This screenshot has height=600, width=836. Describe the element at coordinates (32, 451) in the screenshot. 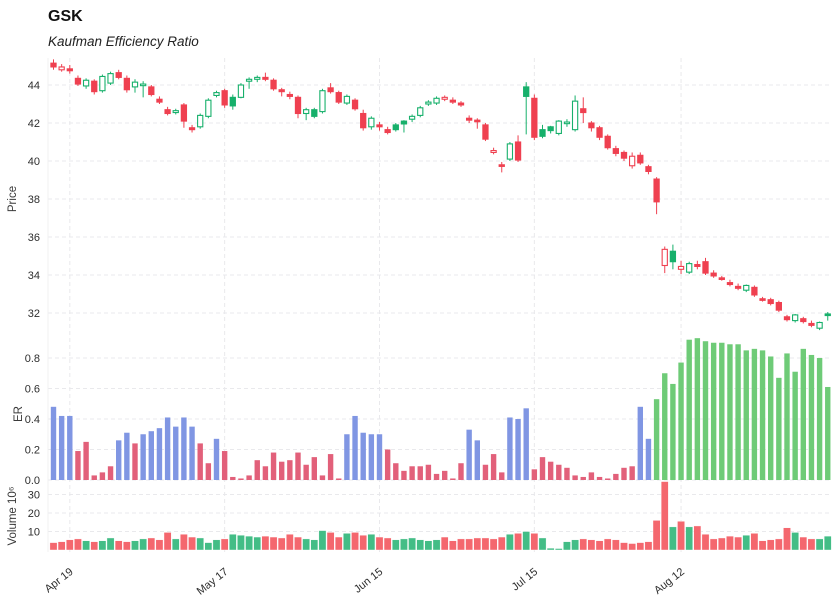

I see `er-tick-label: 0.2` at that location.